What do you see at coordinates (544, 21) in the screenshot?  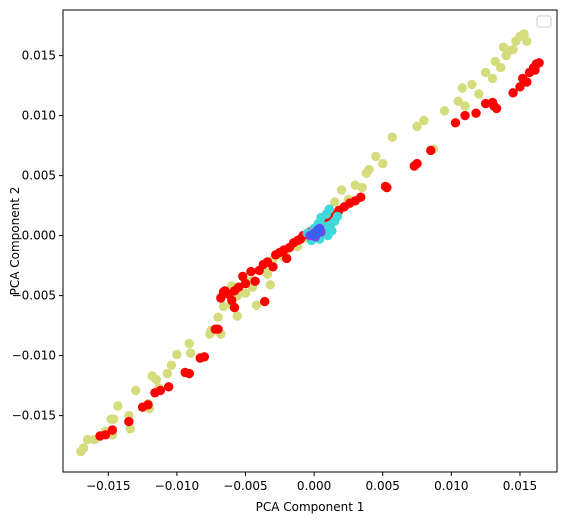 I see `legend-box` at bounding box center [544, 21].